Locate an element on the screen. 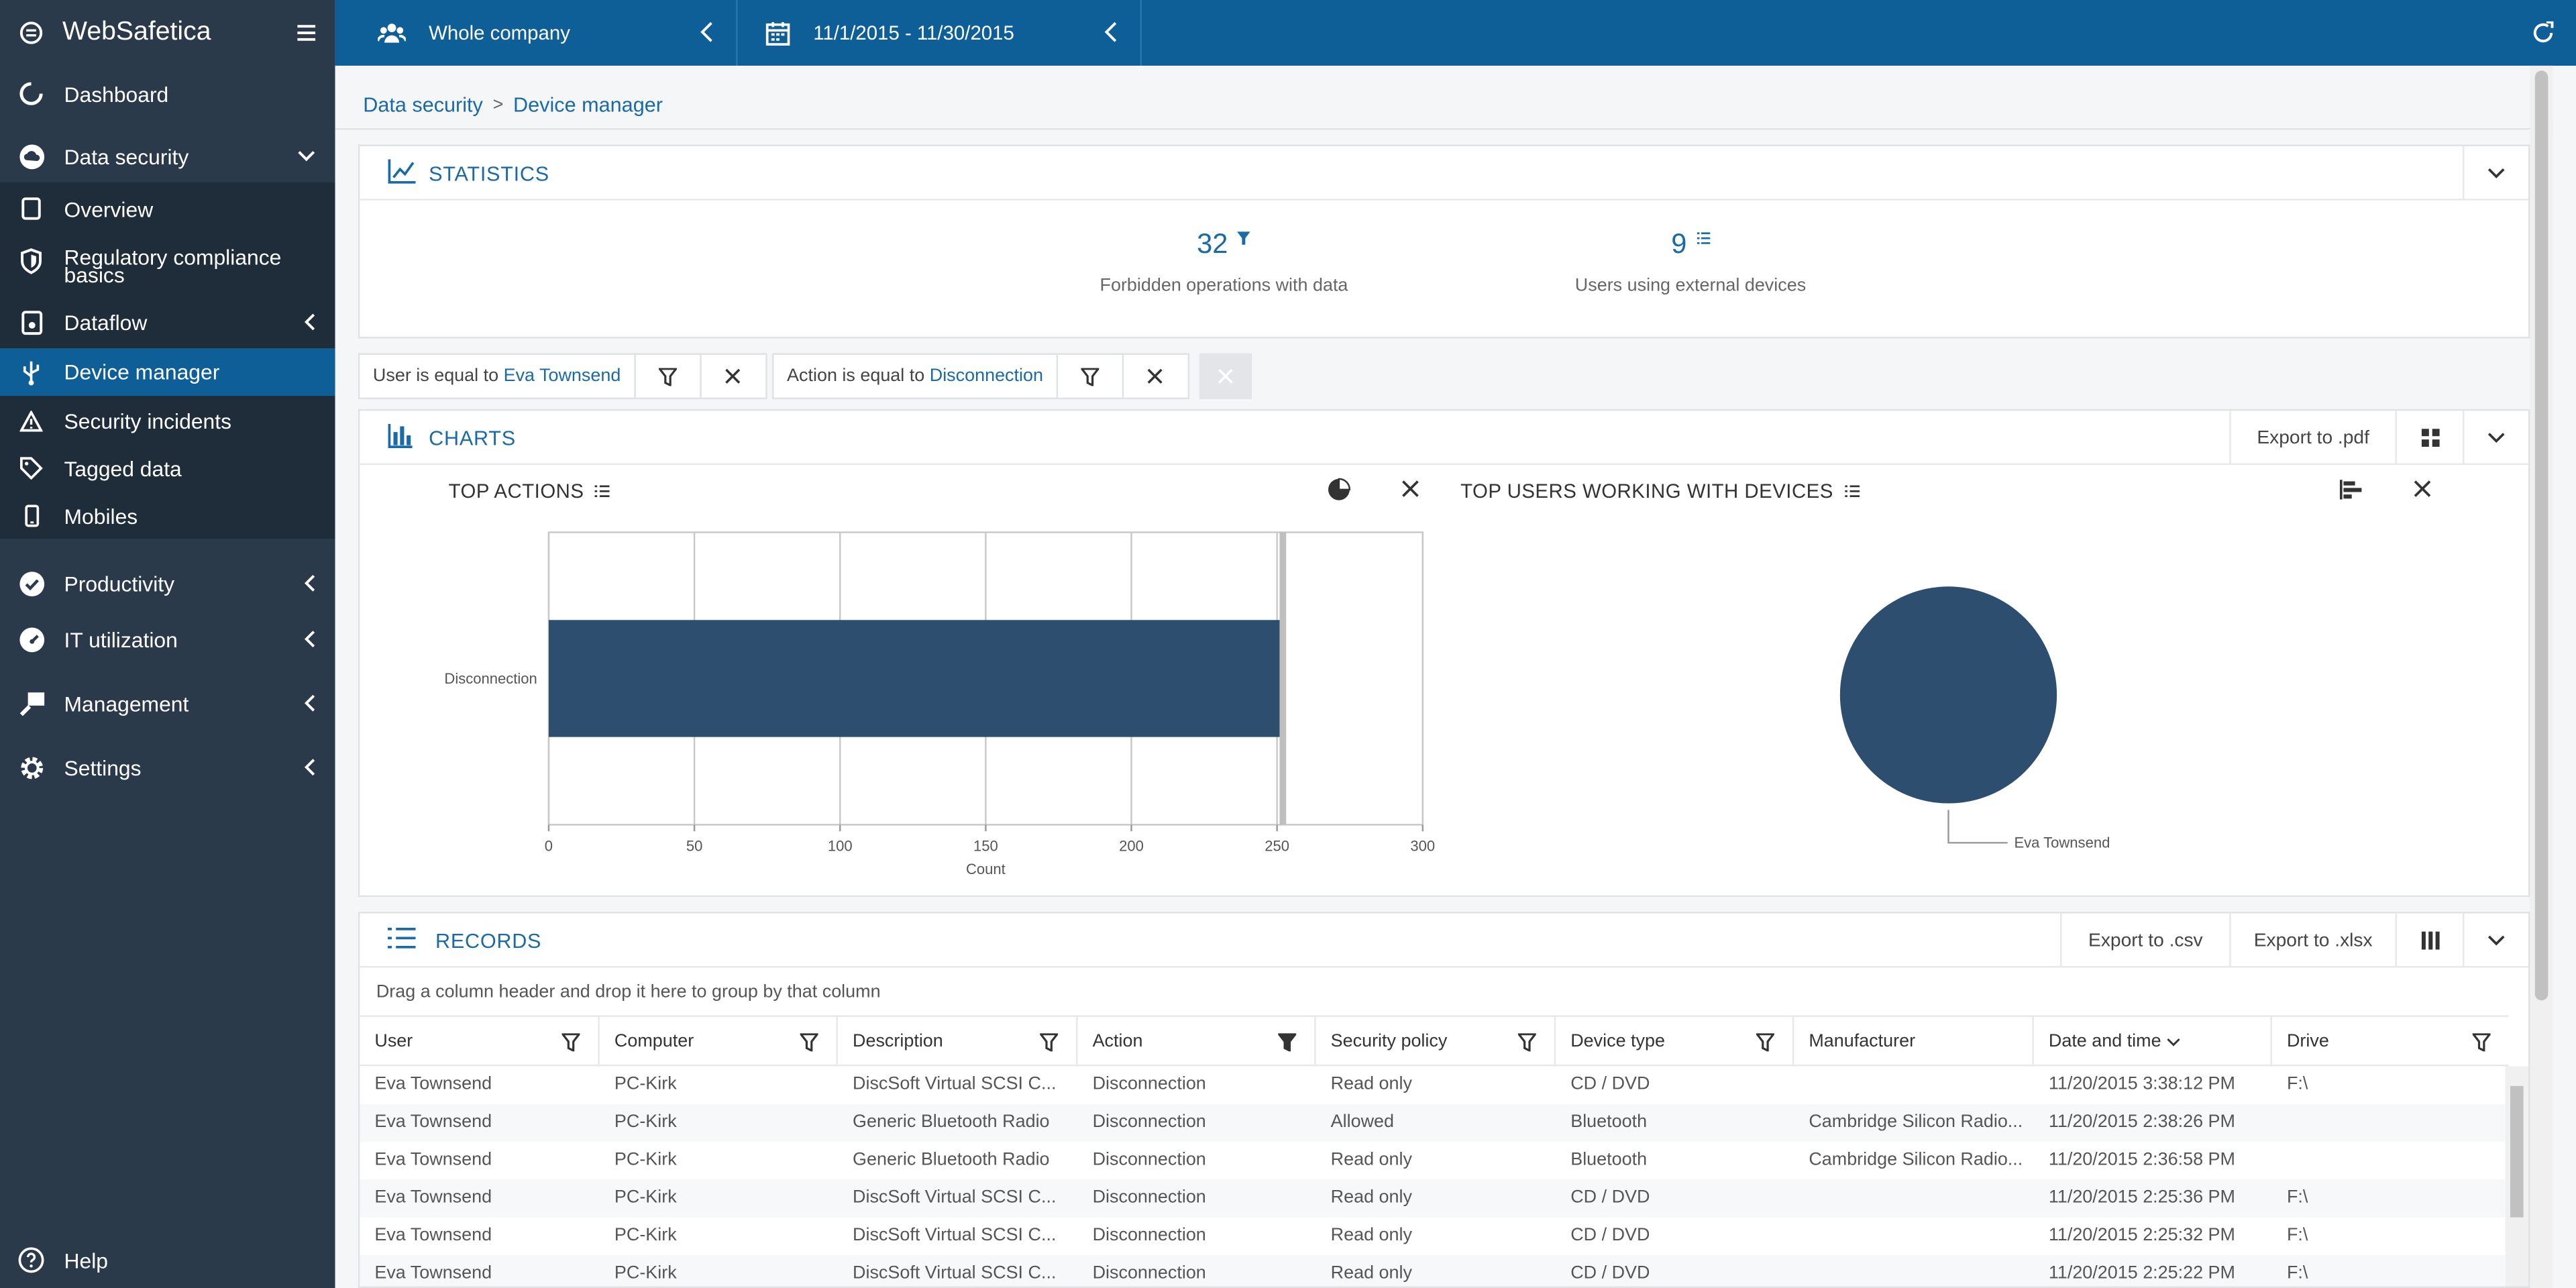 The image size is (2576, 1288). column-header-drive: Drive is located at coordinates (2390, 1041).